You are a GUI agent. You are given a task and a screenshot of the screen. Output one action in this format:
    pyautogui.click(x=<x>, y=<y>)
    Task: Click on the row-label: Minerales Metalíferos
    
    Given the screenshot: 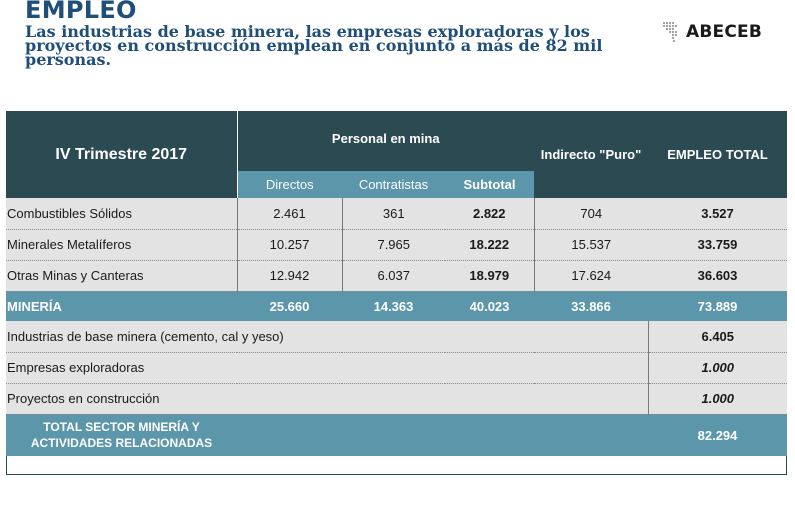 What is the action you would take?
    pyautogui.click(x=122, y=245)
    